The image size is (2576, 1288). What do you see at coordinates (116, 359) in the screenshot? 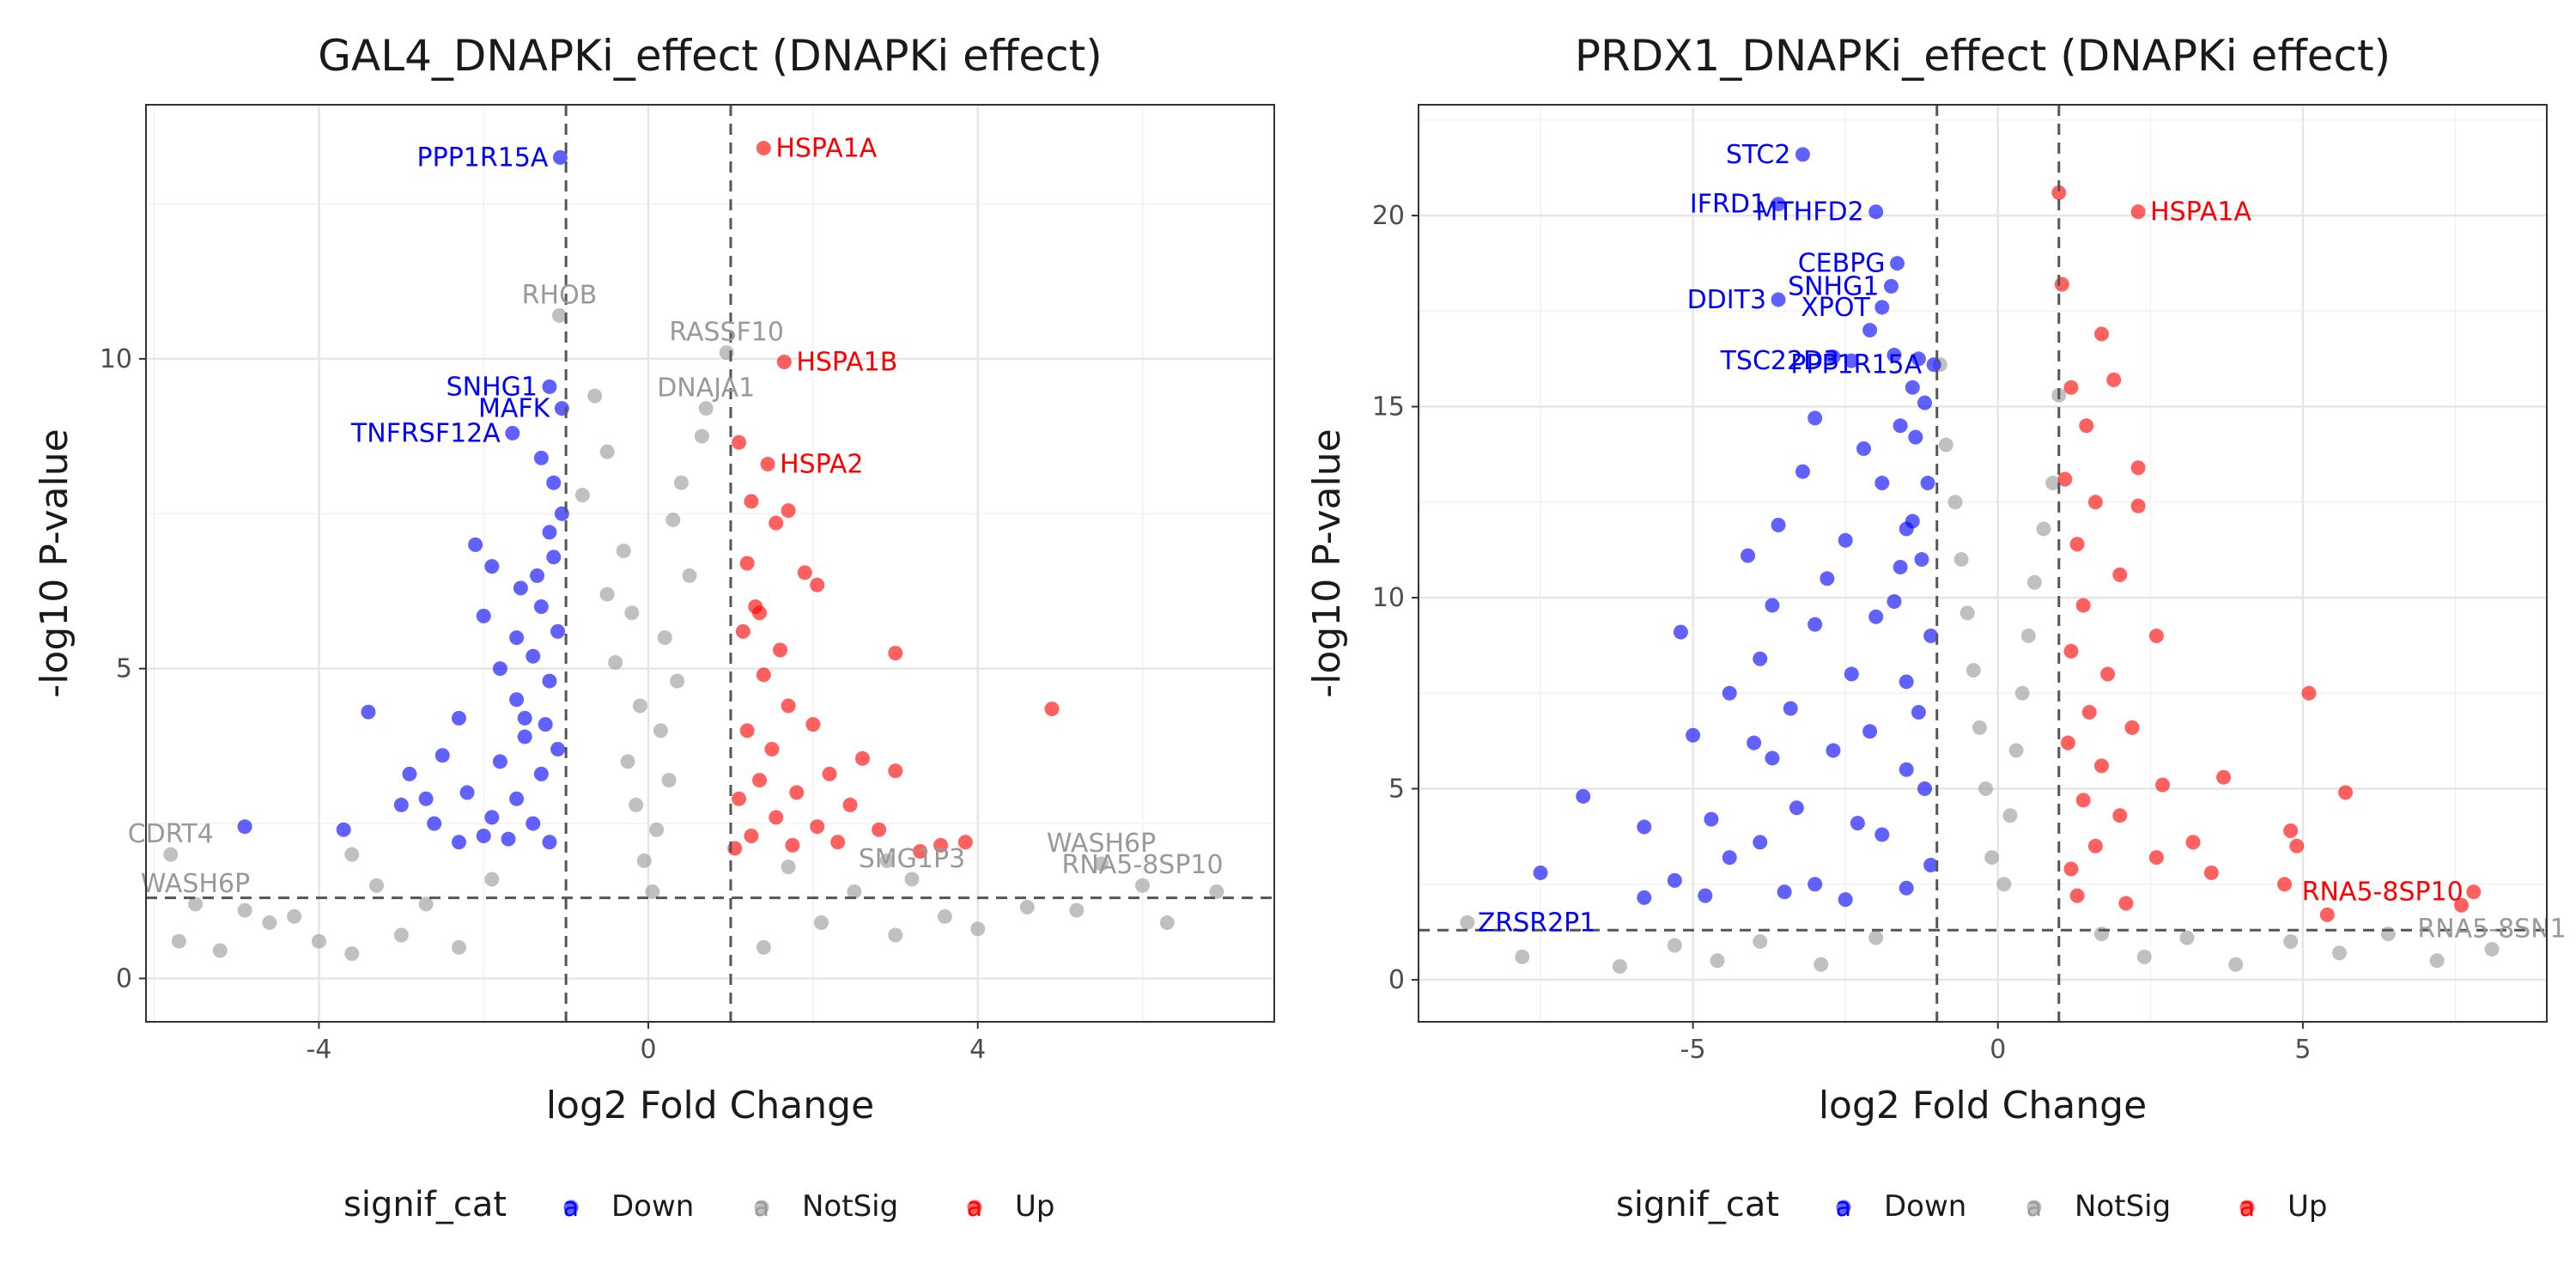
I see `y-tick-label: 10` at bounding box center [116, 359].